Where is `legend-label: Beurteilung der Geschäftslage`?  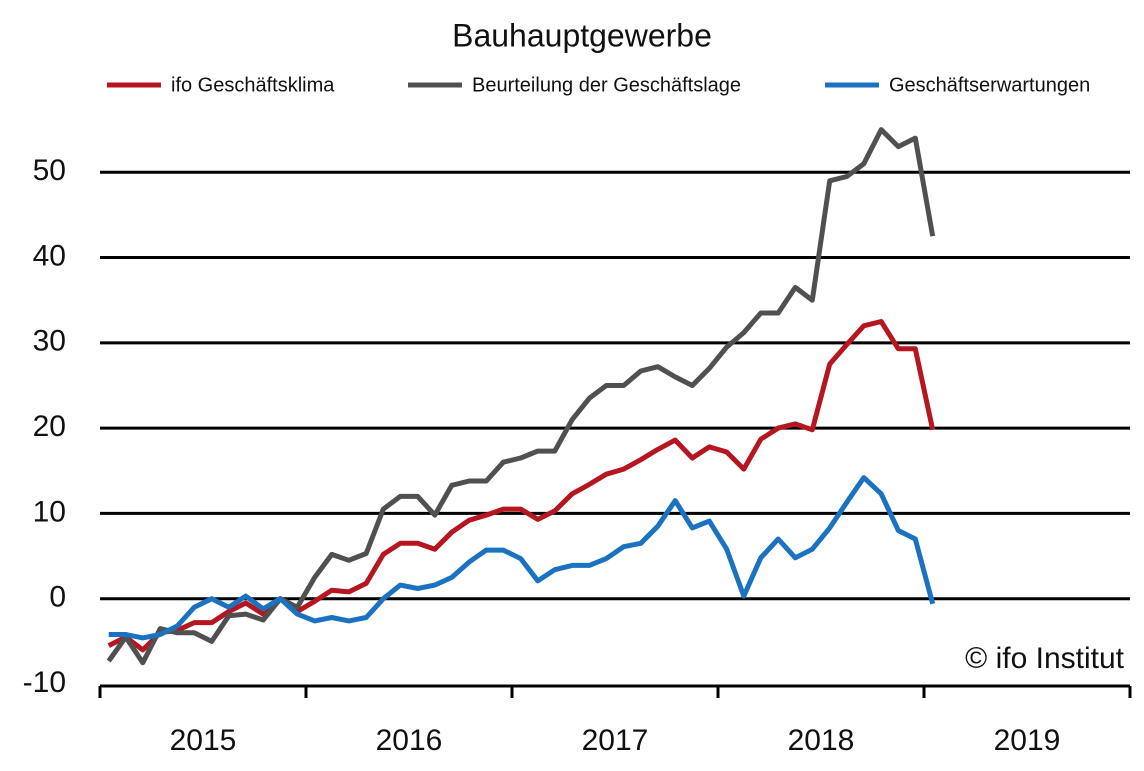 legend-label: Beurteilung der Geschäftslage is located at coordinates (606, 85).